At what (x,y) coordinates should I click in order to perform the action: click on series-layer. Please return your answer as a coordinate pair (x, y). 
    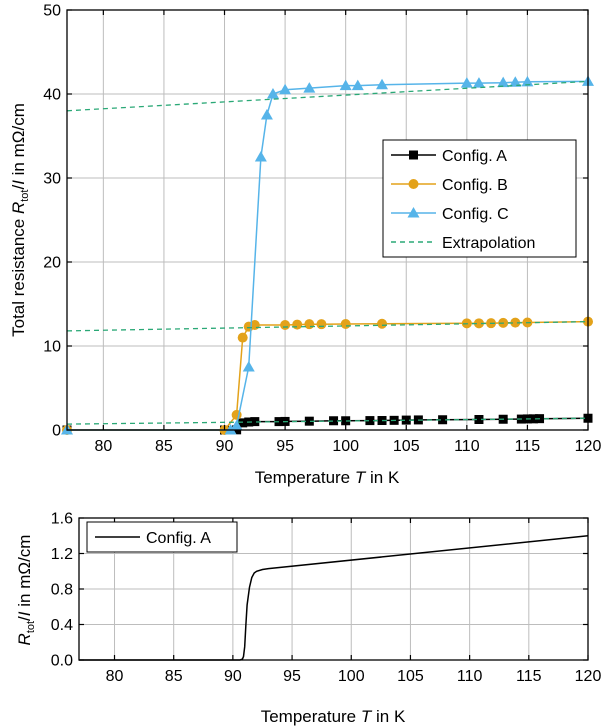
    Looking at the image, I should click on (334, 598).